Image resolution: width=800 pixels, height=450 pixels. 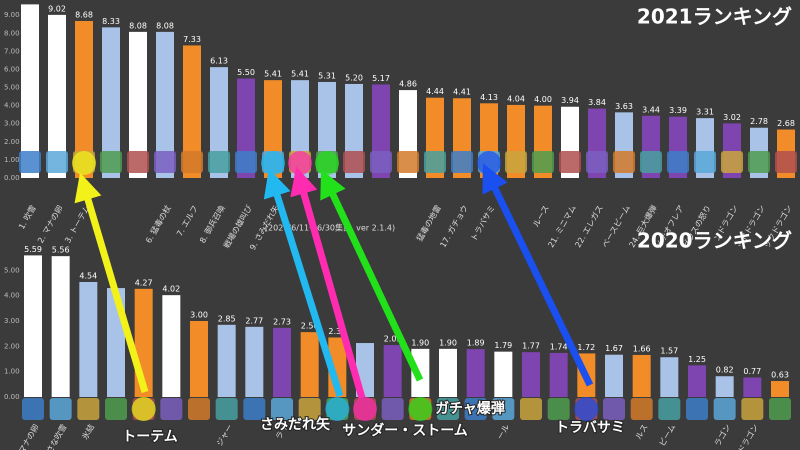 I want to click on data-label: 4.86, so click(x=408, y=84).